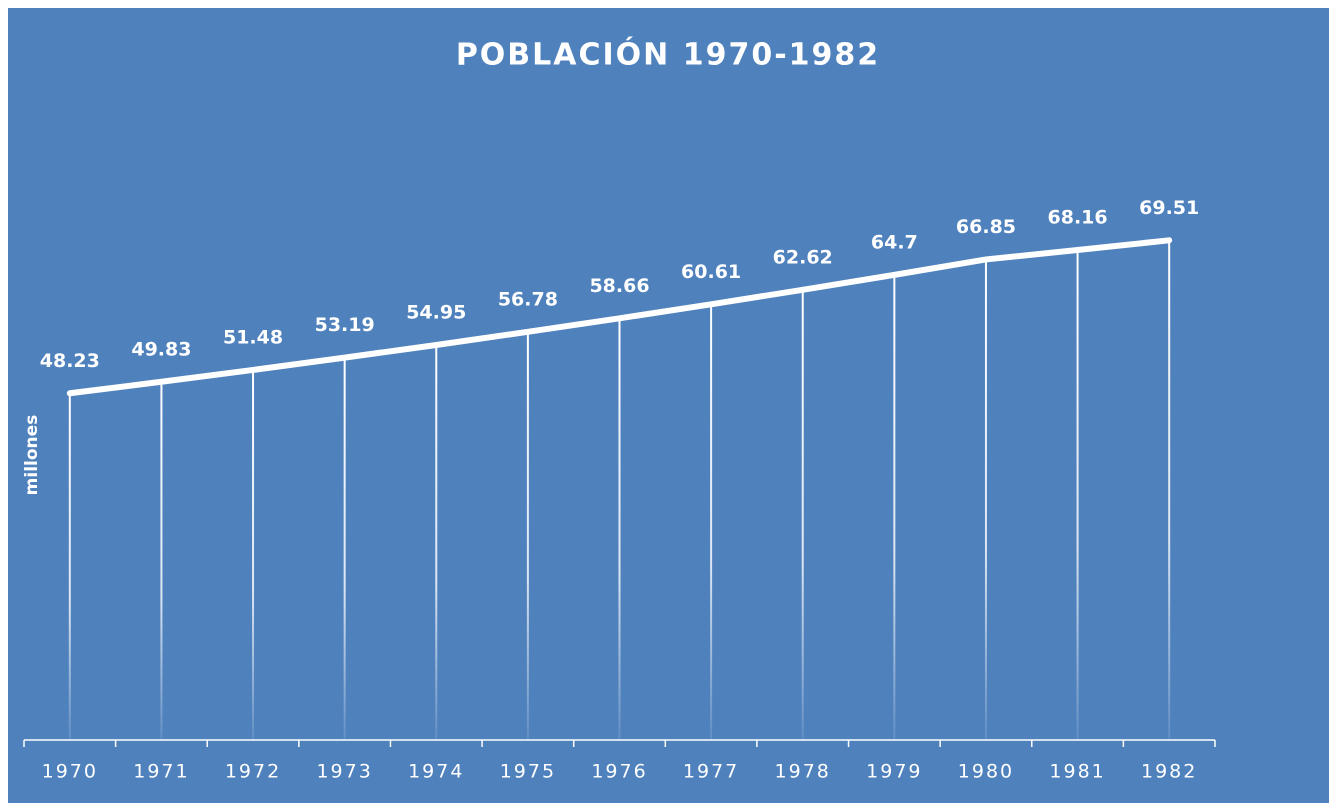 The image size is (1329, 803). Describe the element at coordinates (70, 772) in the screenshot. I see `x-tick-label: 1970` at that location.